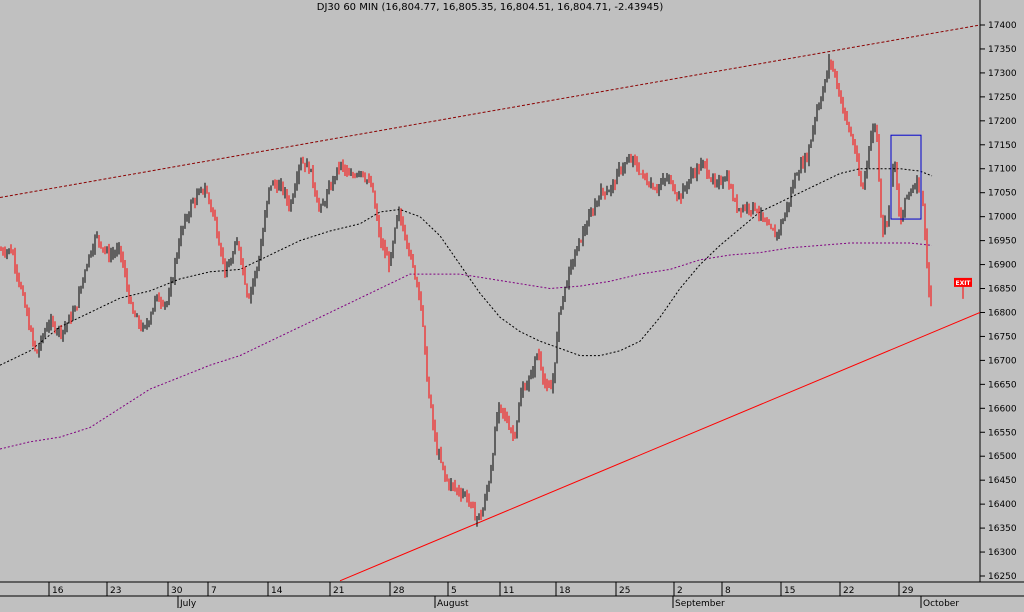 Image resolution: width=1024 pixels, height=612 pixels. What do you see at coordinates (508, 591) in the screenshot?
I see `x-tick-label: 11` at bounding box center [508, 591].